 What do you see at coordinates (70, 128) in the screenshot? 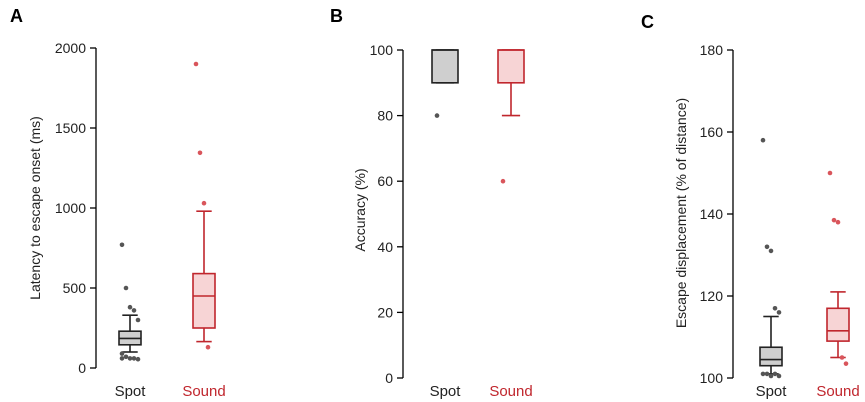
I see `y-tick-label: 1500` at bounding box center [70, 128].